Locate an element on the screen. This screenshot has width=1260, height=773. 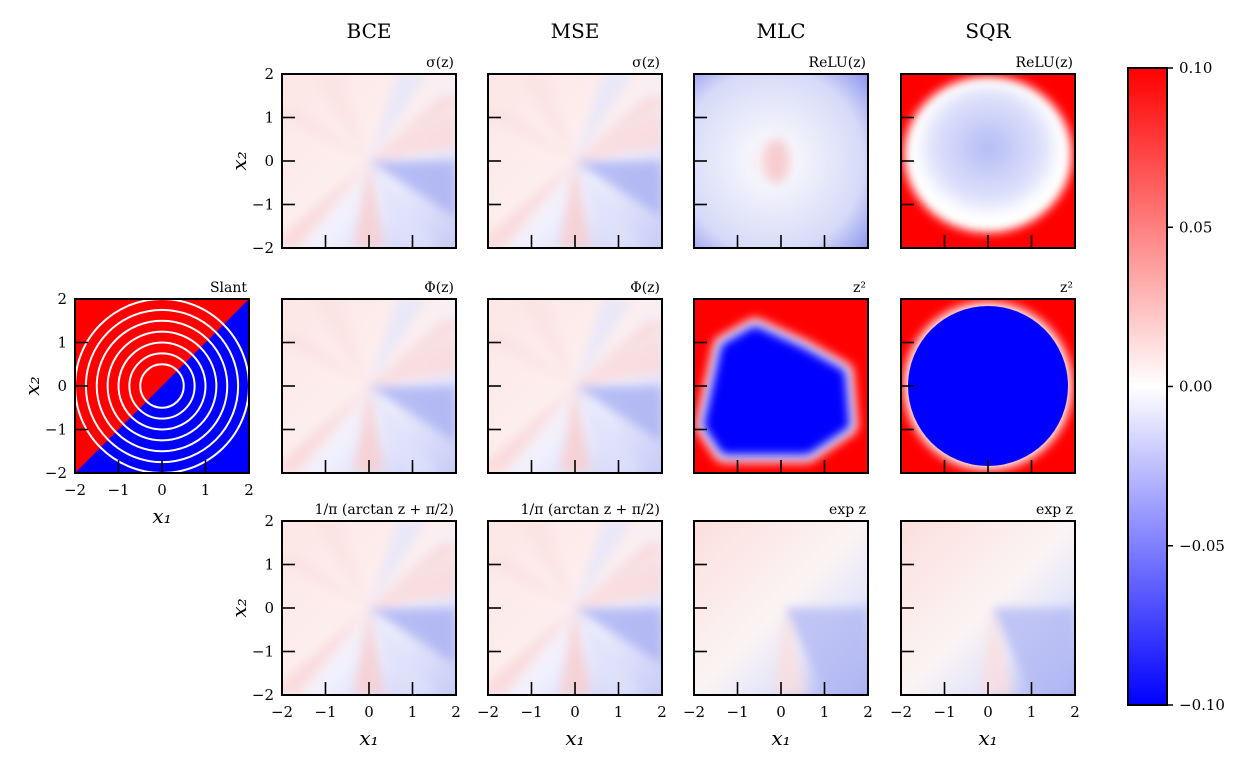
panel-bce-row1: σ(z) 2 1 0 −1 −2 x₂ is located at coordinates (342, 156).